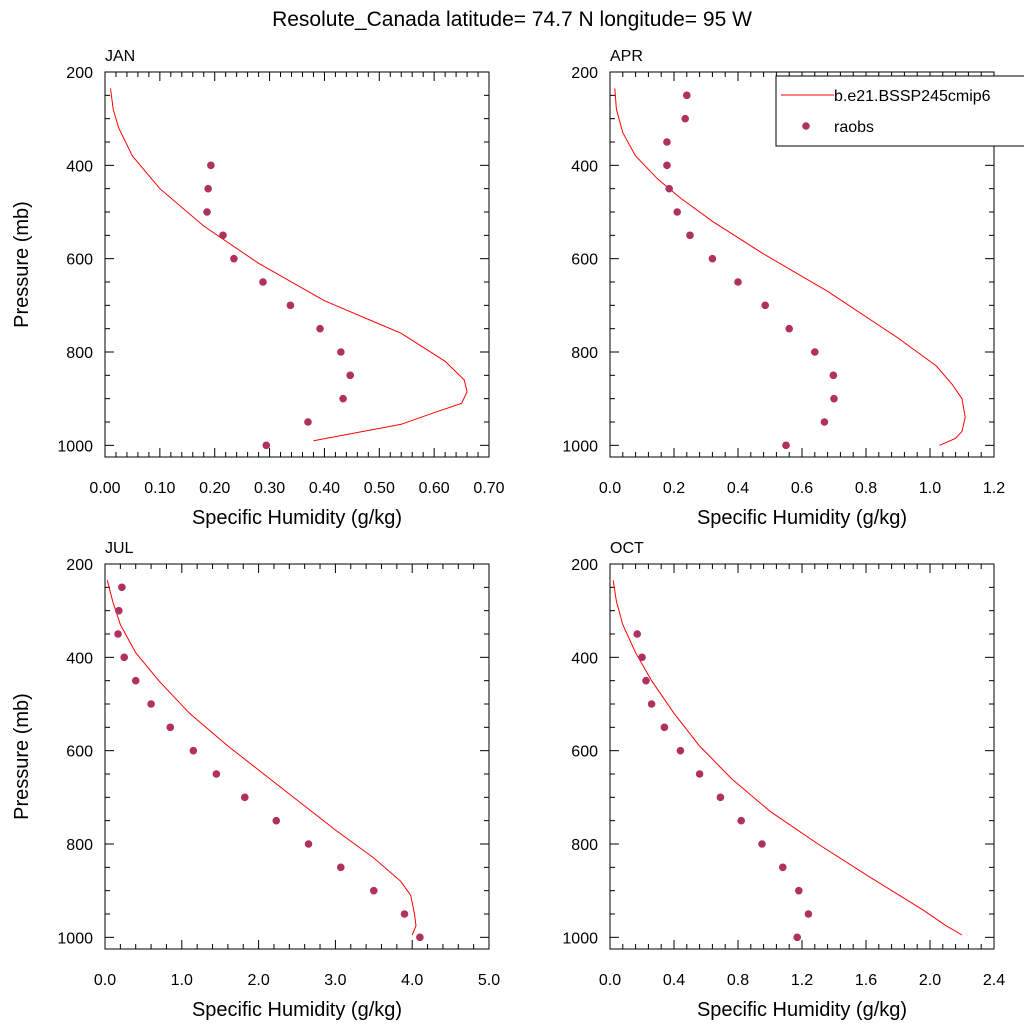 The width and height of the screenshot is (1024, 1024). I want to click on panel-label: OCT, so click(627, 548).